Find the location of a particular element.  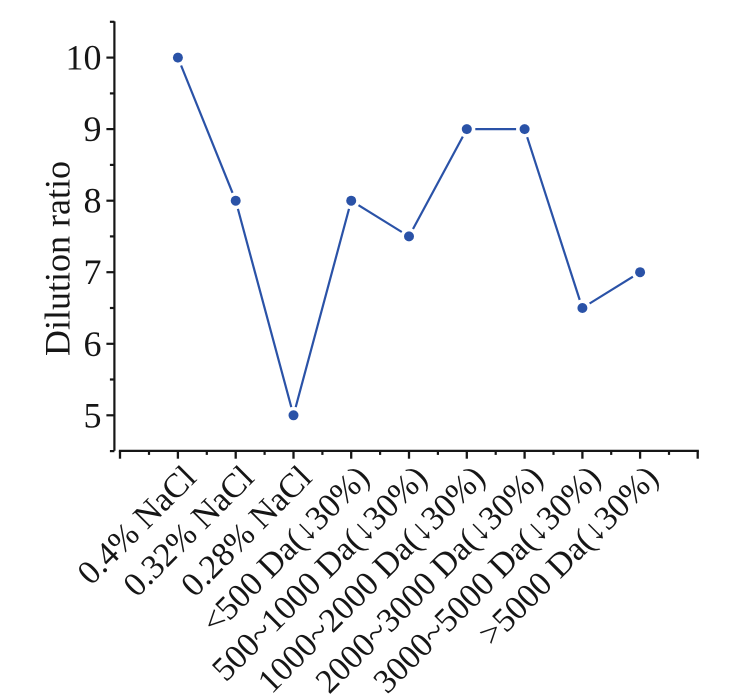

svg-text: 6 is located at coordinates (93, 344).